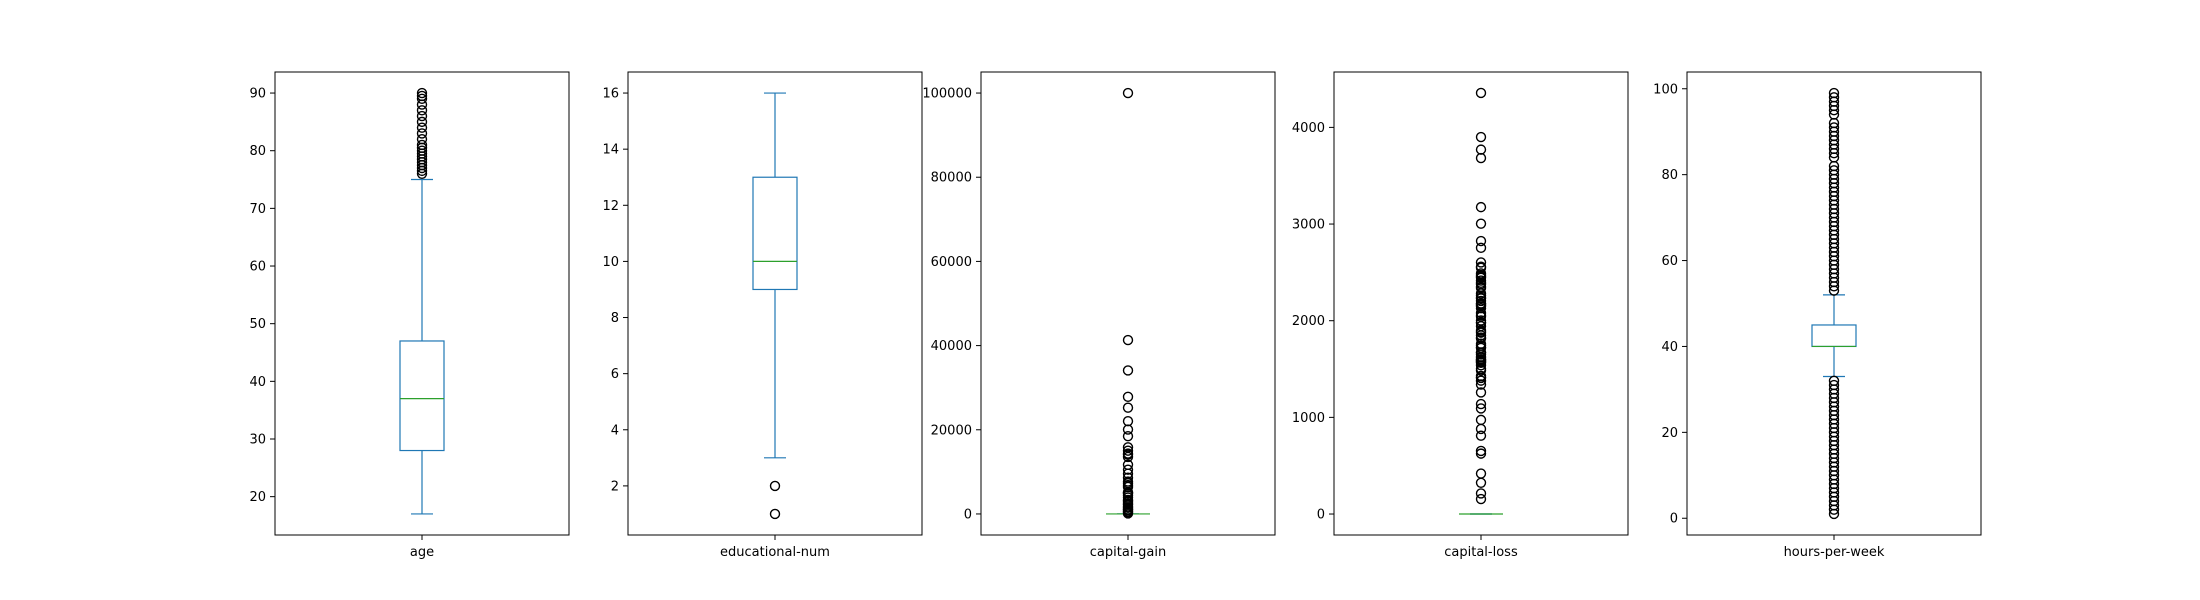  What do you see at coordinates (1834, 552) in the screenshot?
I see `x-tick-label: hours-per-week` at bounding box center [1834, 552].